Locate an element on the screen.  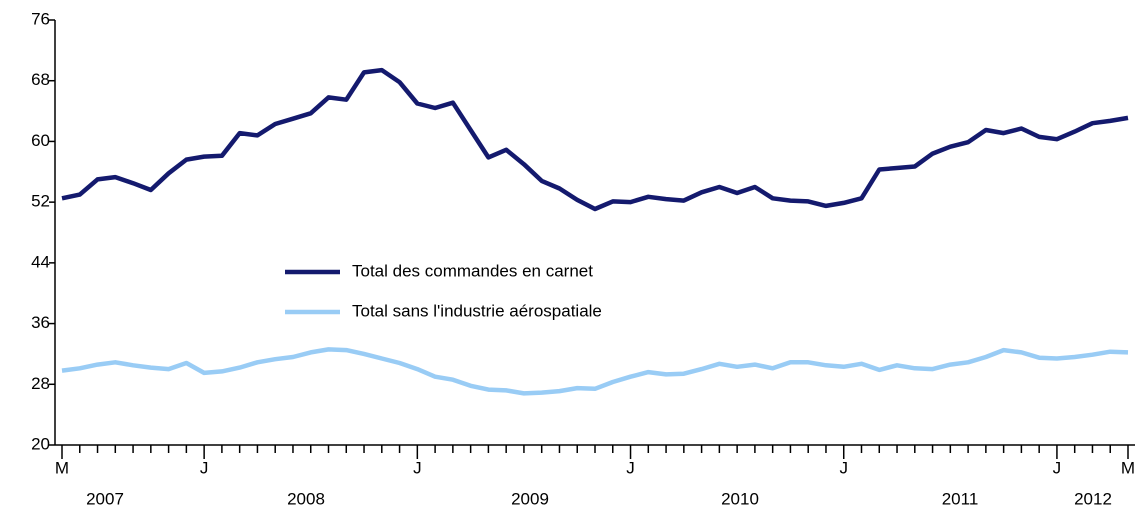
year-label: 2009 is located at coordinates (530, 498).